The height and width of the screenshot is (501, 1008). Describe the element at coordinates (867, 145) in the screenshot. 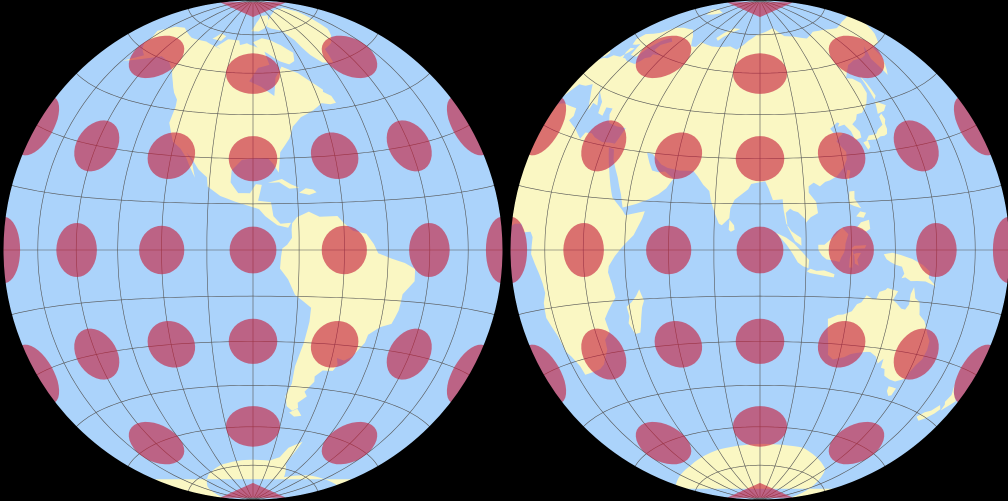

I see `land-japan-kyushu` at that location.